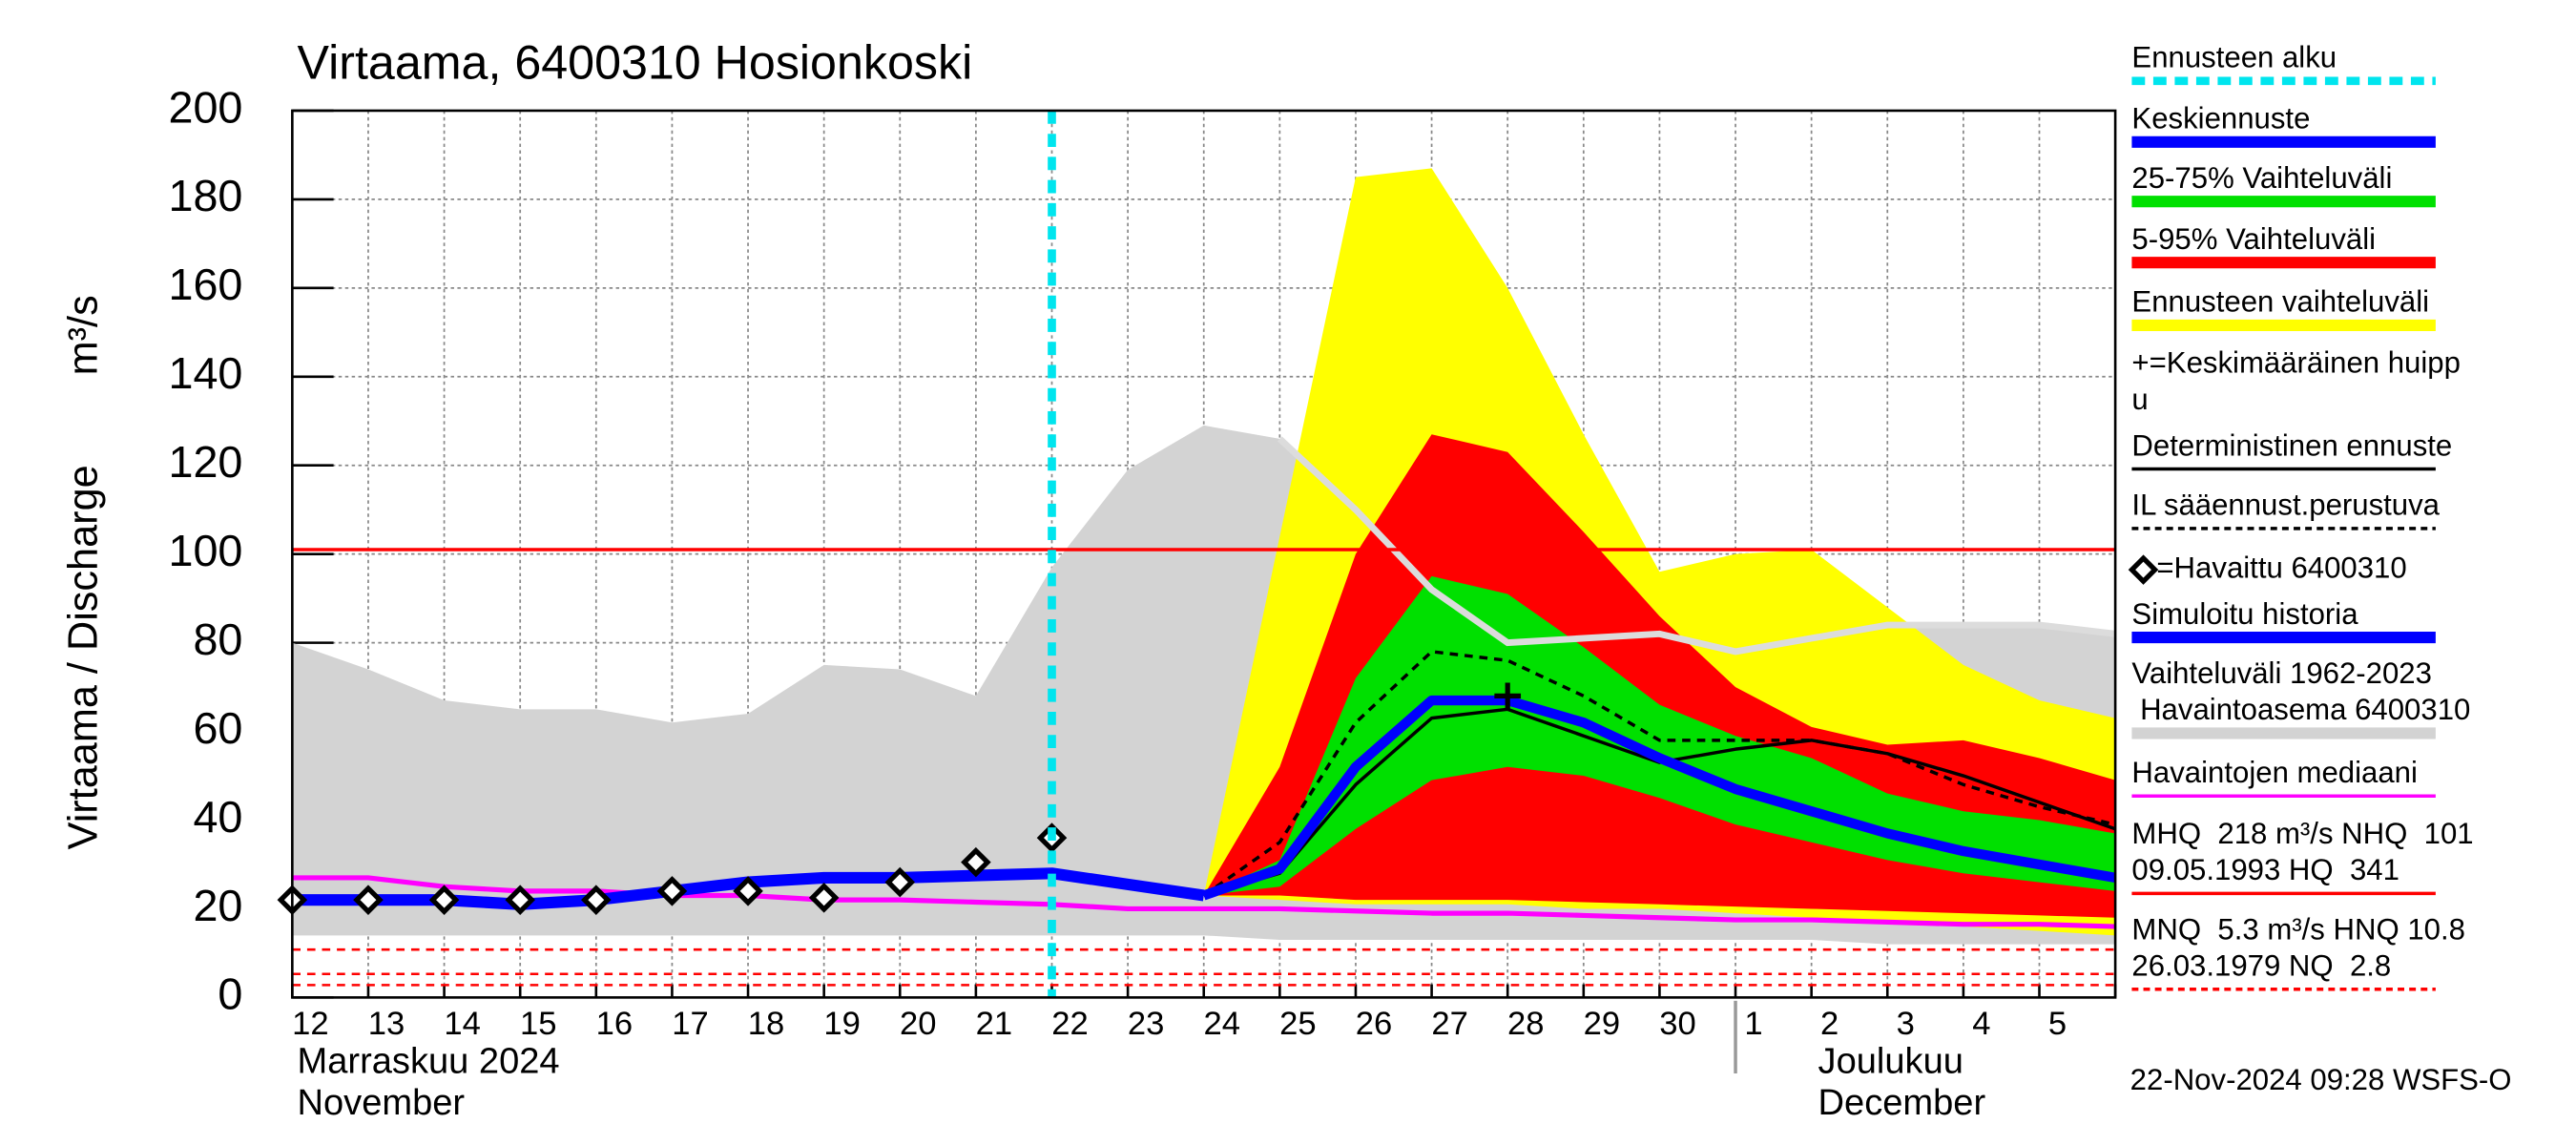  I want to click on legend-label: Deterministinen ennuste, so click(2291, 445).